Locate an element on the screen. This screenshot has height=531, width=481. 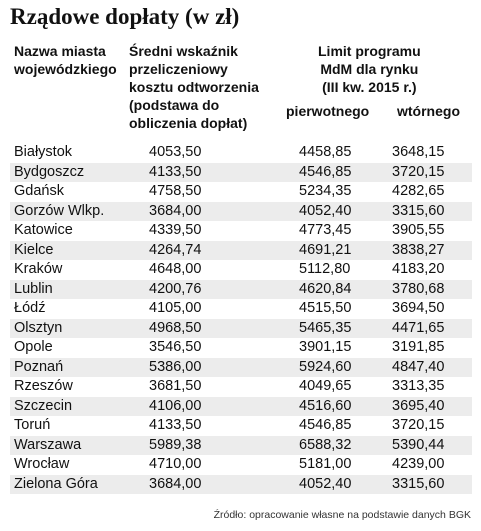
value-cell: 4339,50 is located at coordinates (175, 230).